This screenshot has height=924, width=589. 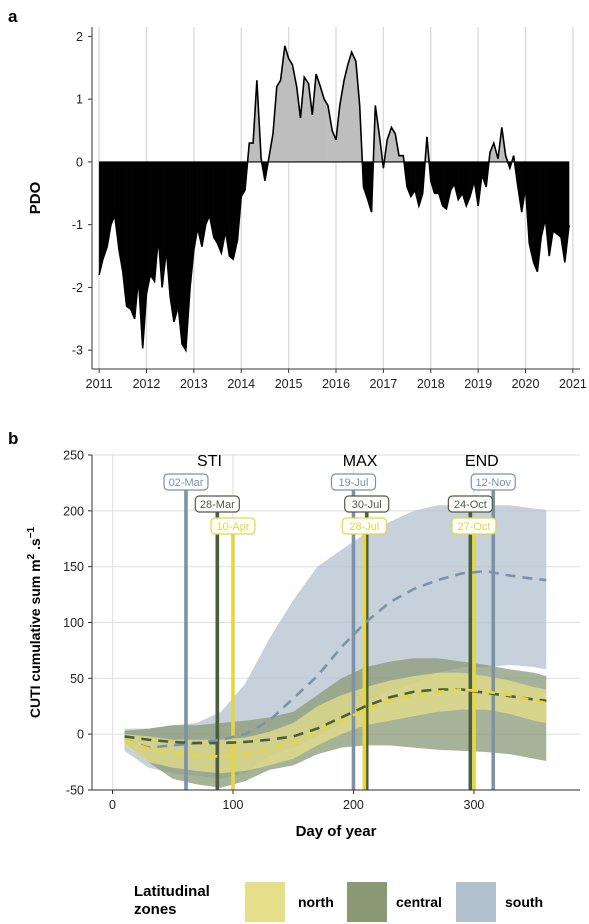 What do you see at coordinates (73, 511) in the screenshot?
I see `y-tick-label: 200` at bounding box center [73, 511].